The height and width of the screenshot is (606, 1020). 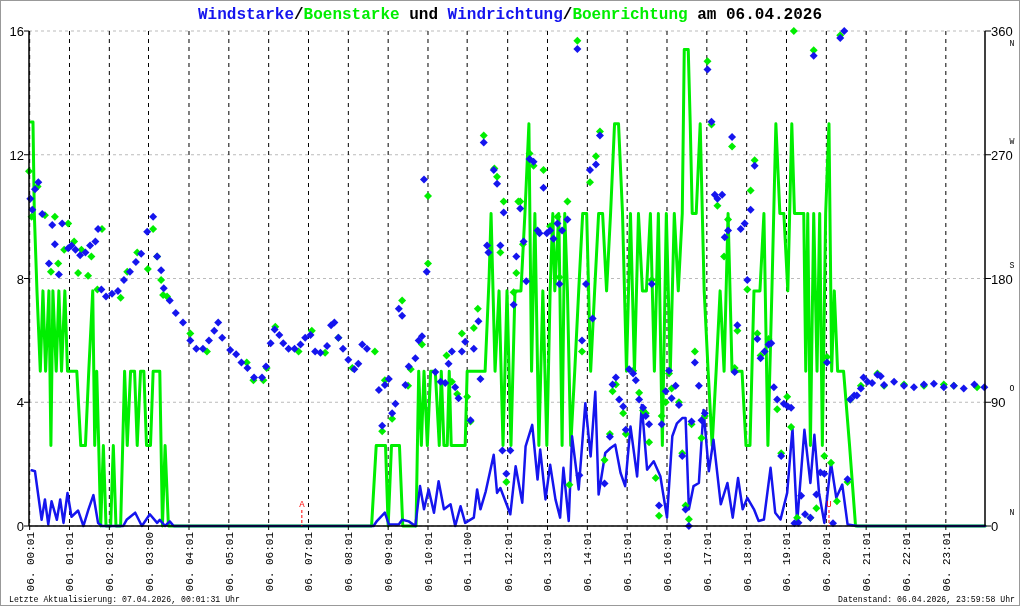 What do you see at coordinates (998, 403) in the screenshot?
I see `y2-tick-label: 90` at bounding box center [998, 403].